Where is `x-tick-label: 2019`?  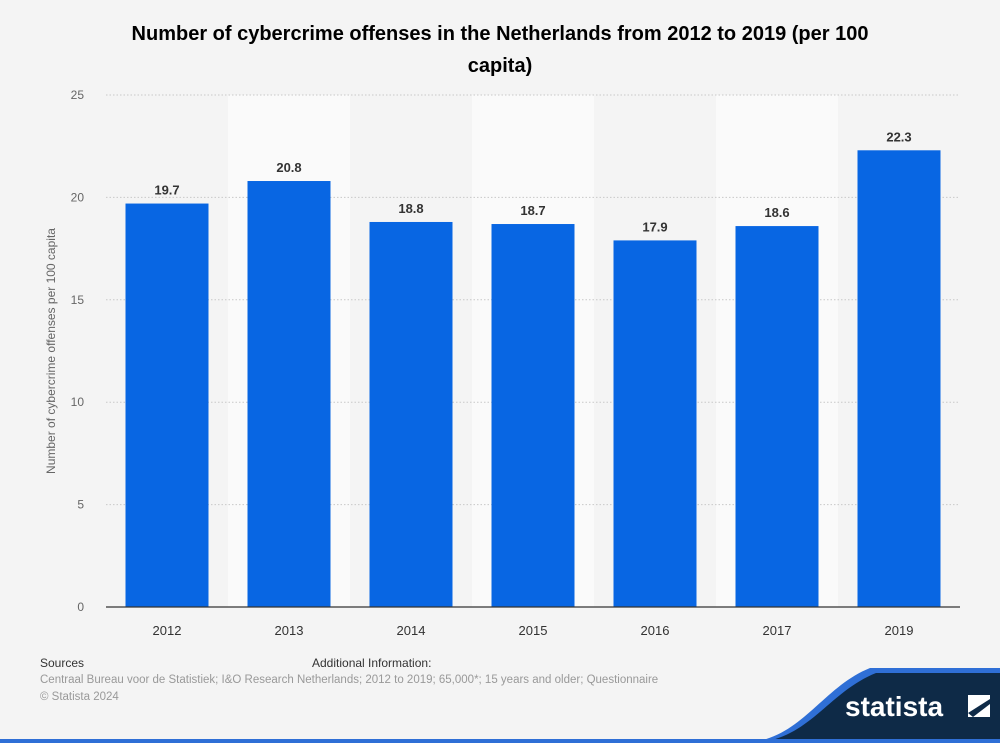
x-tick-label: 2019 is located at coordinates (899, 630).